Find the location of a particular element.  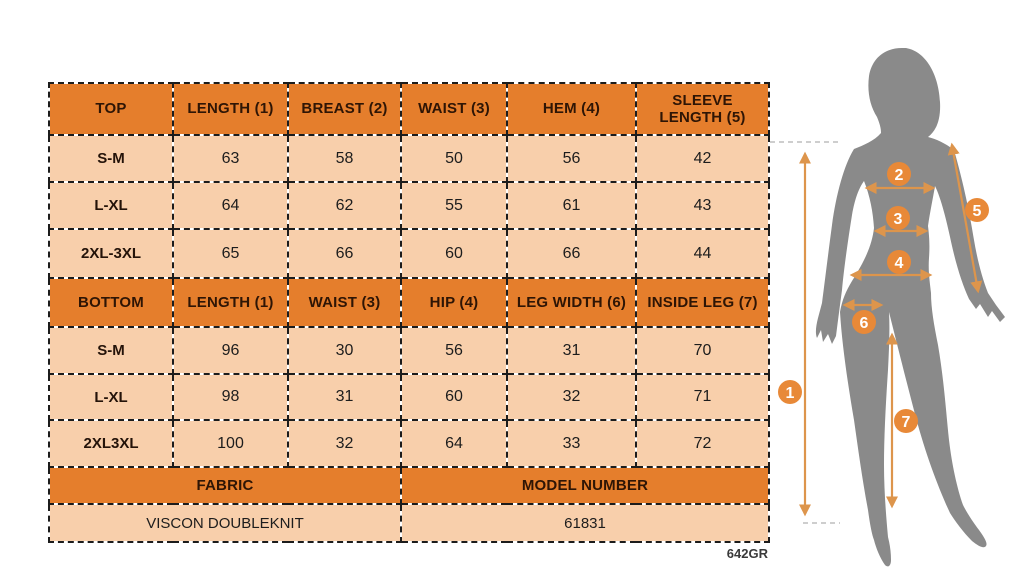

value-cell: 98 is located at coordinates (230, 397).